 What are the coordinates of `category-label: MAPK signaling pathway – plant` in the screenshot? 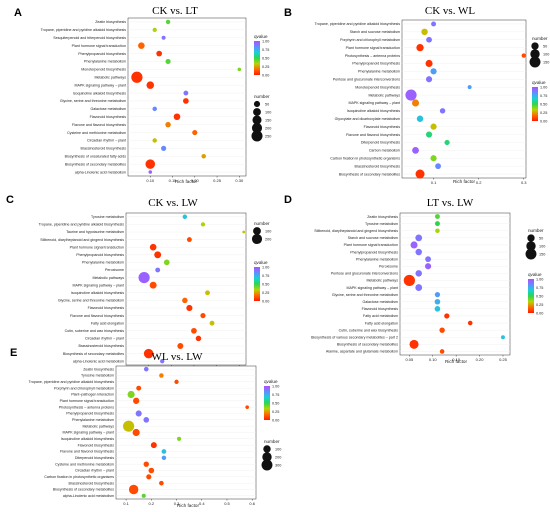 It's located at (88, 433).